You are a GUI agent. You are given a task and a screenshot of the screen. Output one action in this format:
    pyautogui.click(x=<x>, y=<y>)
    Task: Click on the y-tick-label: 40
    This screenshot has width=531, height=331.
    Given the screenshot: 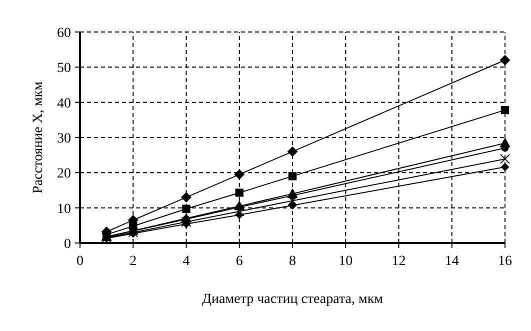 What is the action you would take?
    pyautogui.click(x=64, y=104)
    